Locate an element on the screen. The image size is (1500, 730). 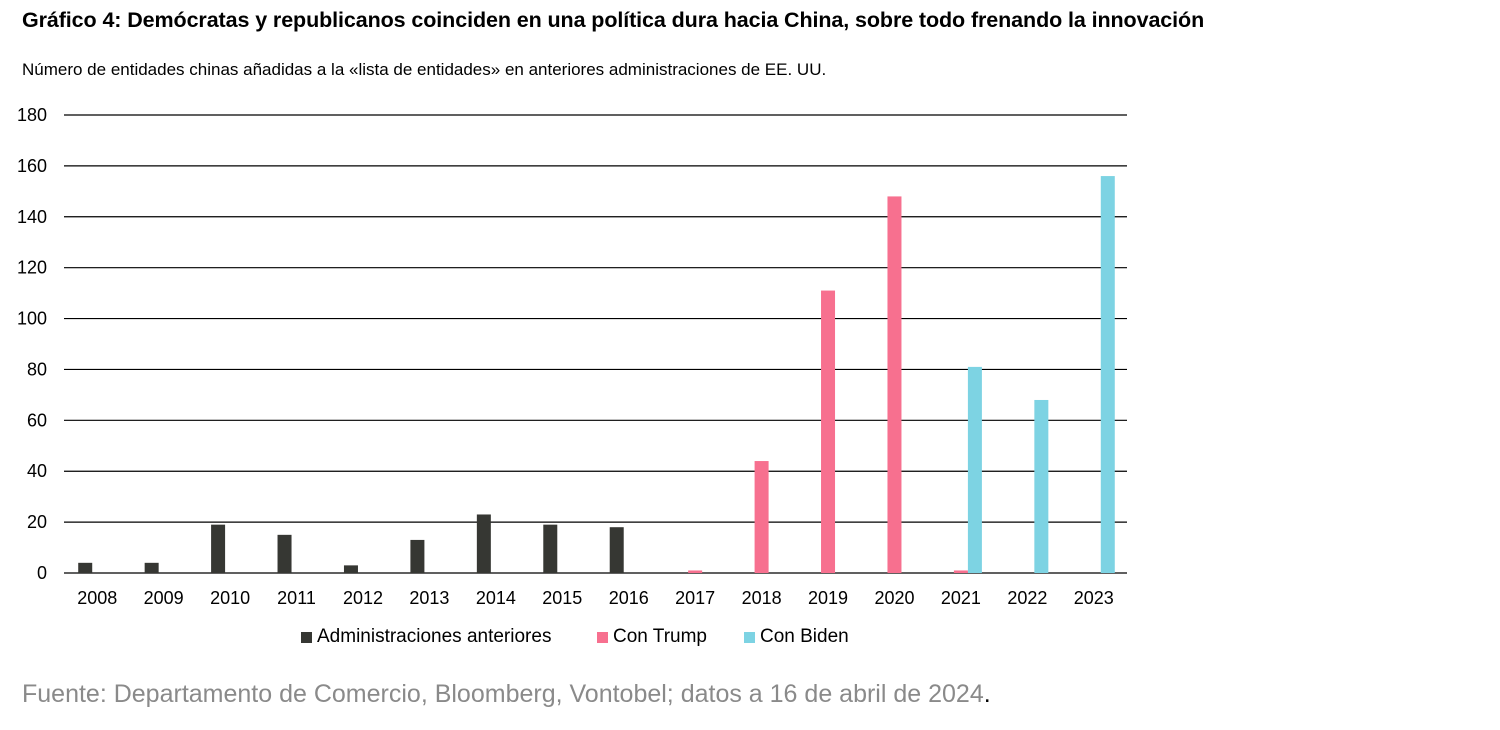
x-tick-label-2010: 2010 is located at coordinates (230, 598).